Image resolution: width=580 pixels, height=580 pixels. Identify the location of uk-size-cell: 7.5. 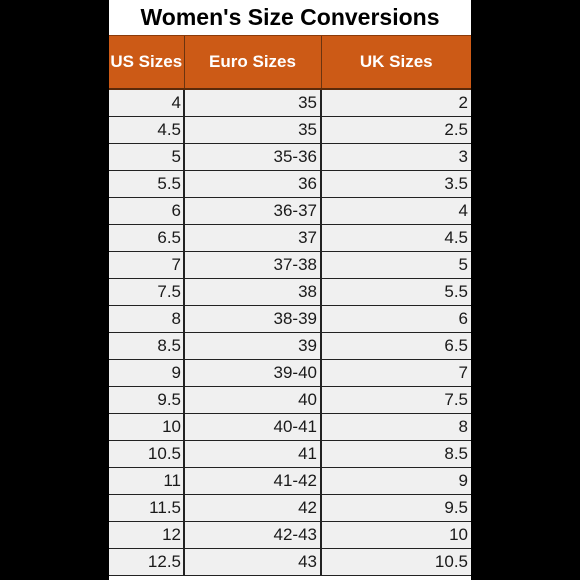
(395, 400).